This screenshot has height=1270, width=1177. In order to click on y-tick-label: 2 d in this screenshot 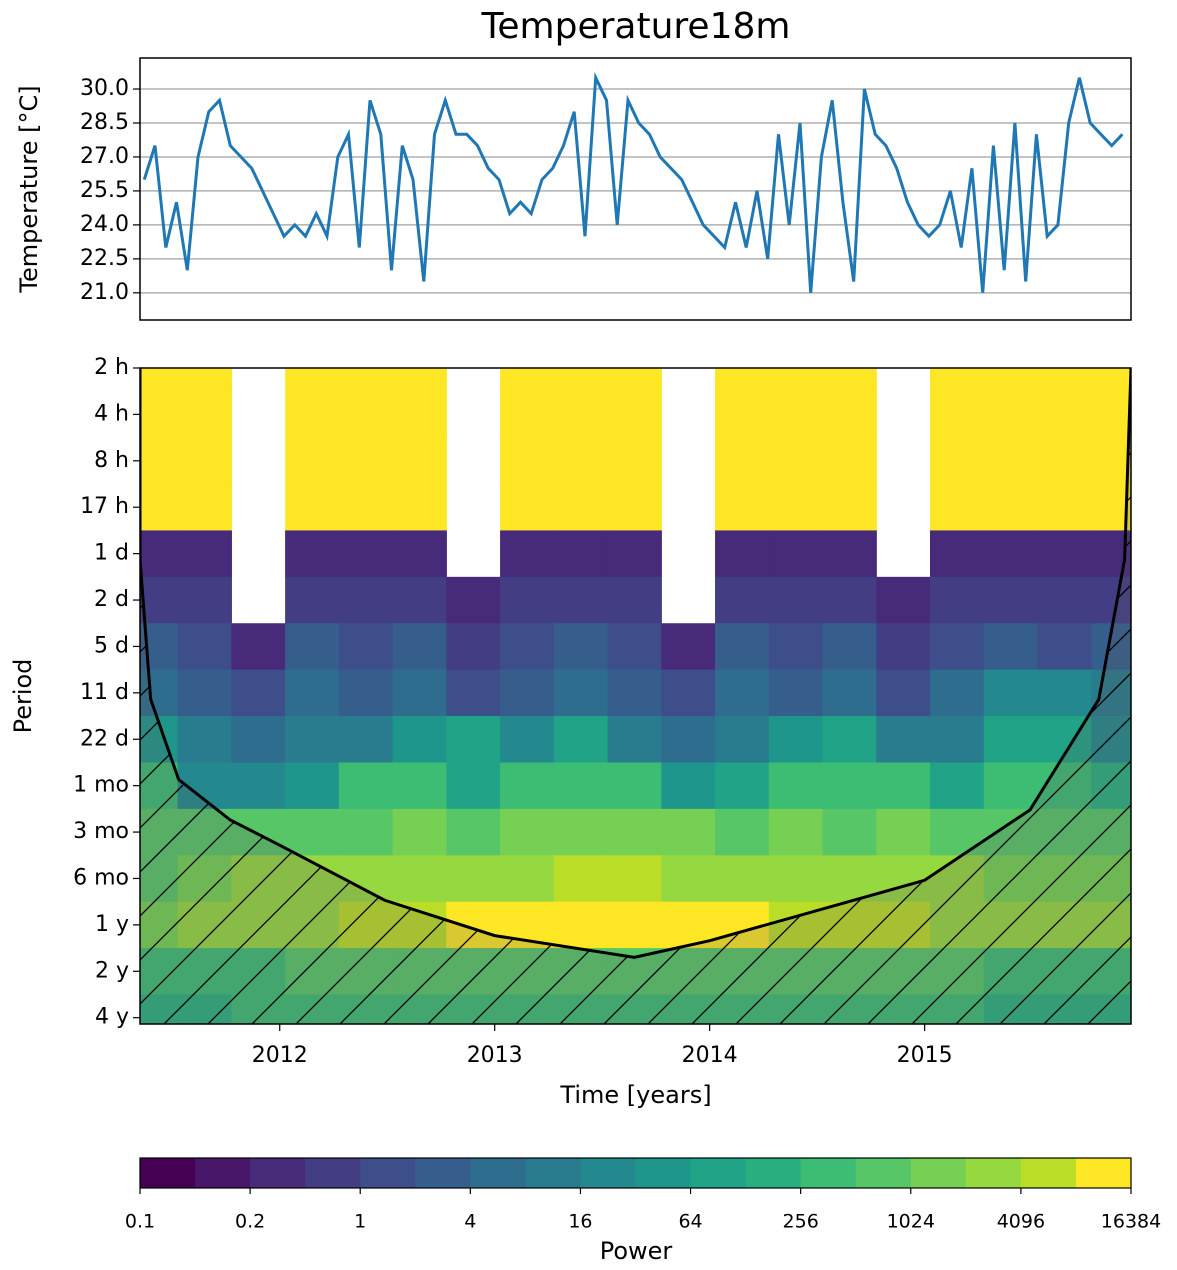, I will do `click(111, 599)`.